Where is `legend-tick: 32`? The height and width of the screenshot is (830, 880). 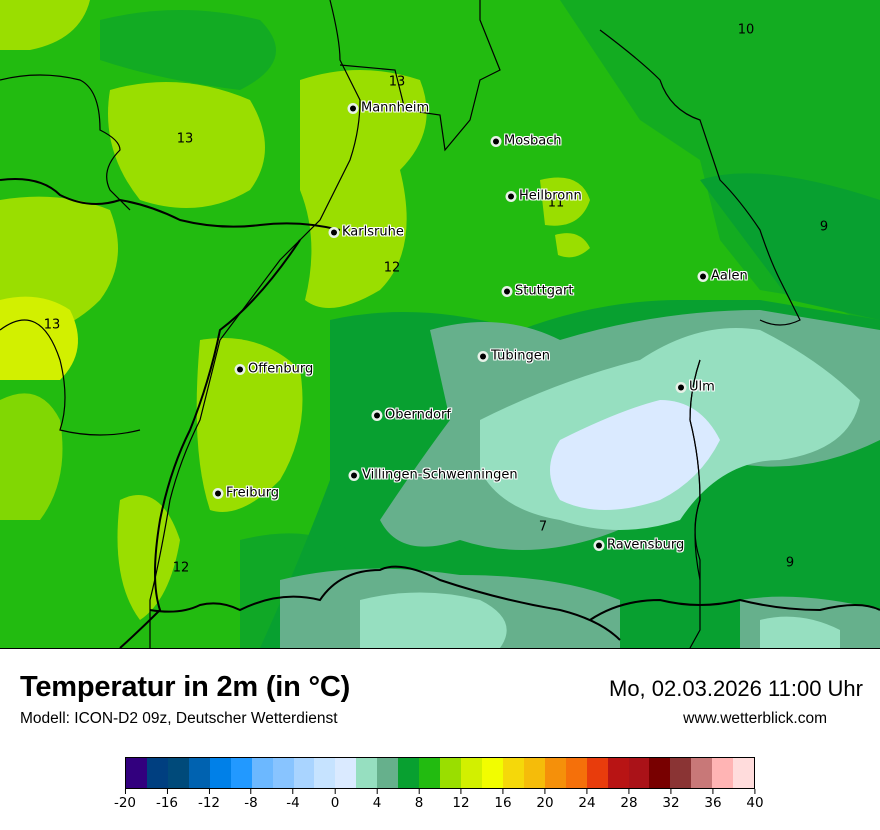
legend-tick: 32 is located at coordinates (671, 800).